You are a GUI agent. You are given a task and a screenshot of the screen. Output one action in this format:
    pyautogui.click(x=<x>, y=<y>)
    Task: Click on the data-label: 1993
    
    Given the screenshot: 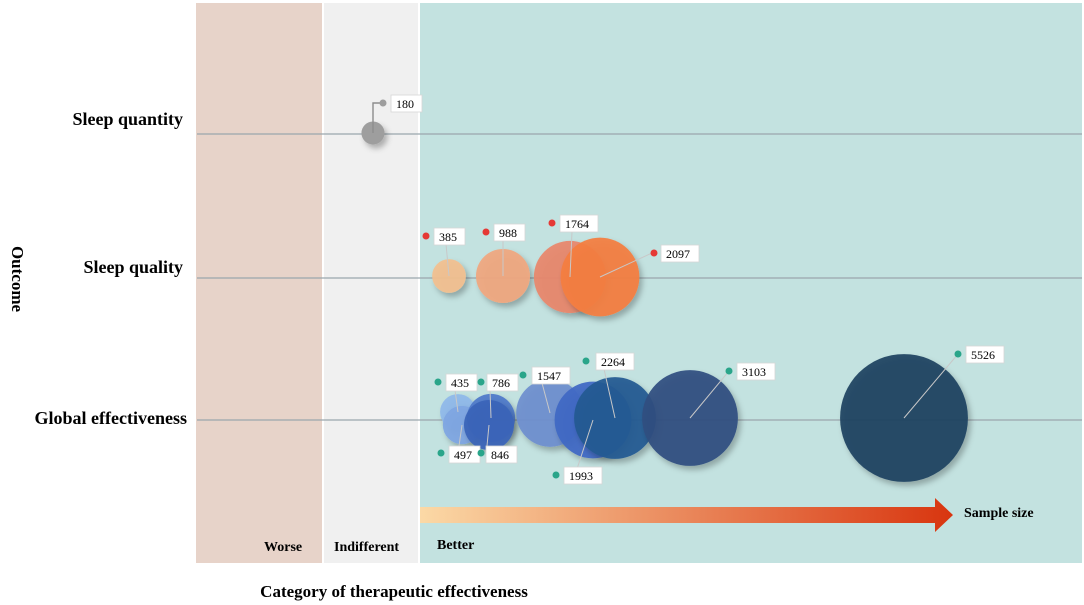 What is the action you would take?
    pyautogui.click(x=581, y=476)
    